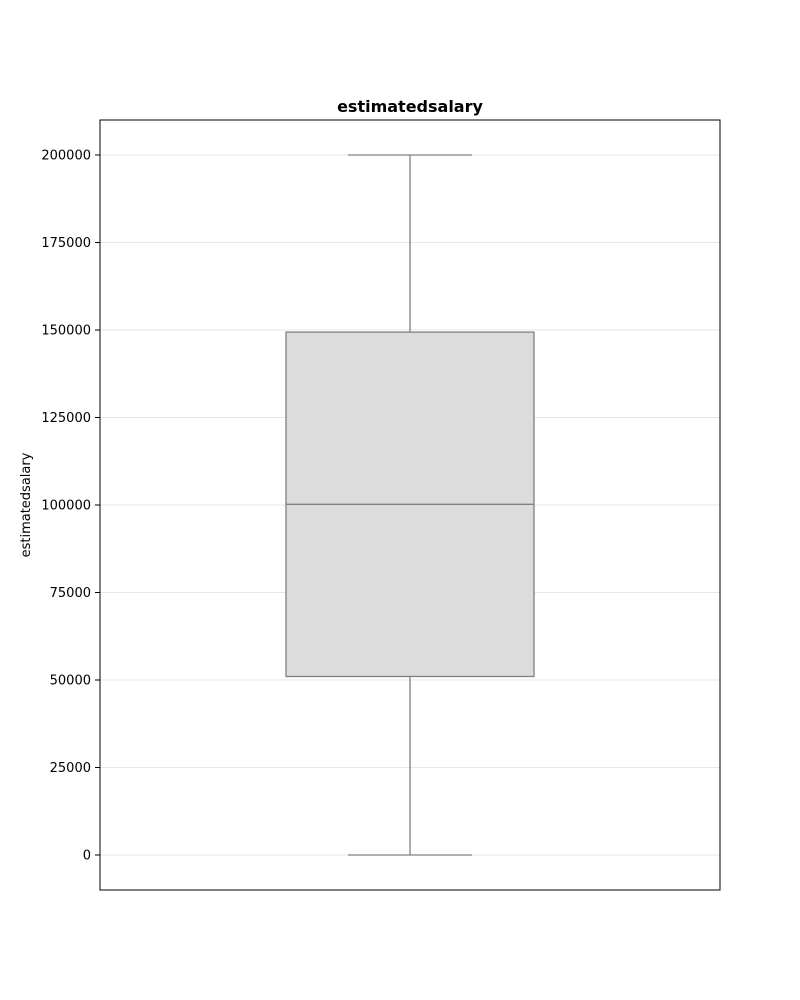 The height and width of the screenshot is (1000, 800). What do you see at coordinates (66, 243) in the screenshot?
I see `y-tick-label: 175000` at bounding box center [66, 243].